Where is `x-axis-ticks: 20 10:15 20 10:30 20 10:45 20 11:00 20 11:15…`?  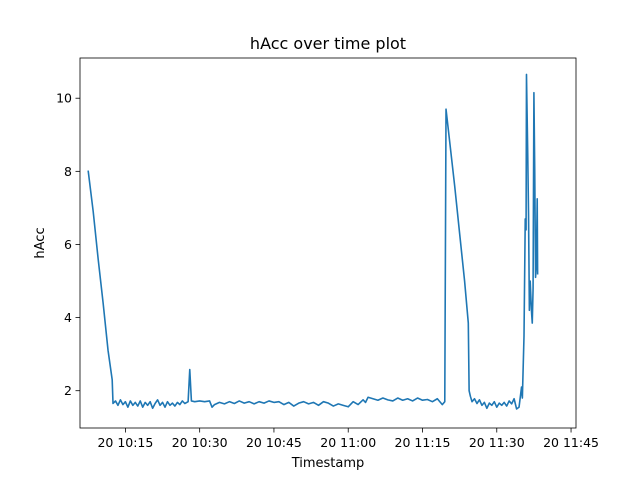 x-axis-ticks: 20 10:15 20 10:30 20 10:45 20 11:00 20 11:15… is located at coordinates (348, 439).